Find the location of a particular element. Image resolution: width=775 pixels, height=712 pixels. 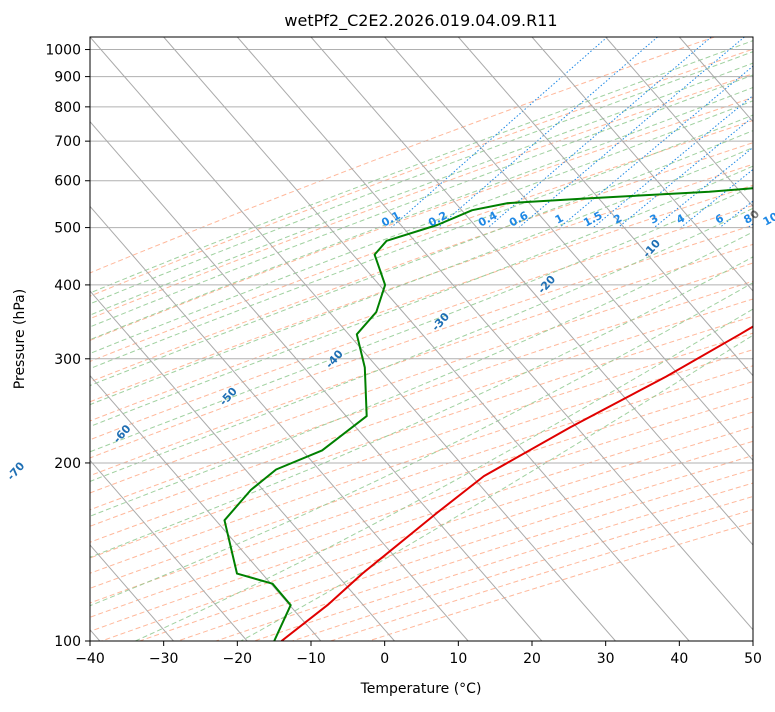

mixing-ratio-label: 6 is located at coordinates (719, 218).